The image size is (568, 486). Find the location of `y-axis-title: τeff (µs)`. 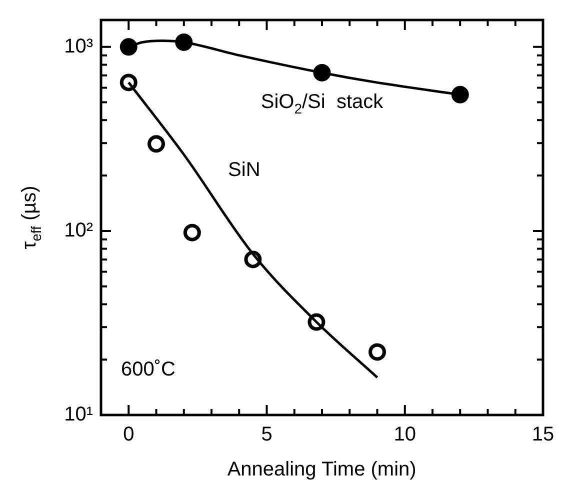

y-axis-title: τeff (µs) is located at coordinates (31, 218).